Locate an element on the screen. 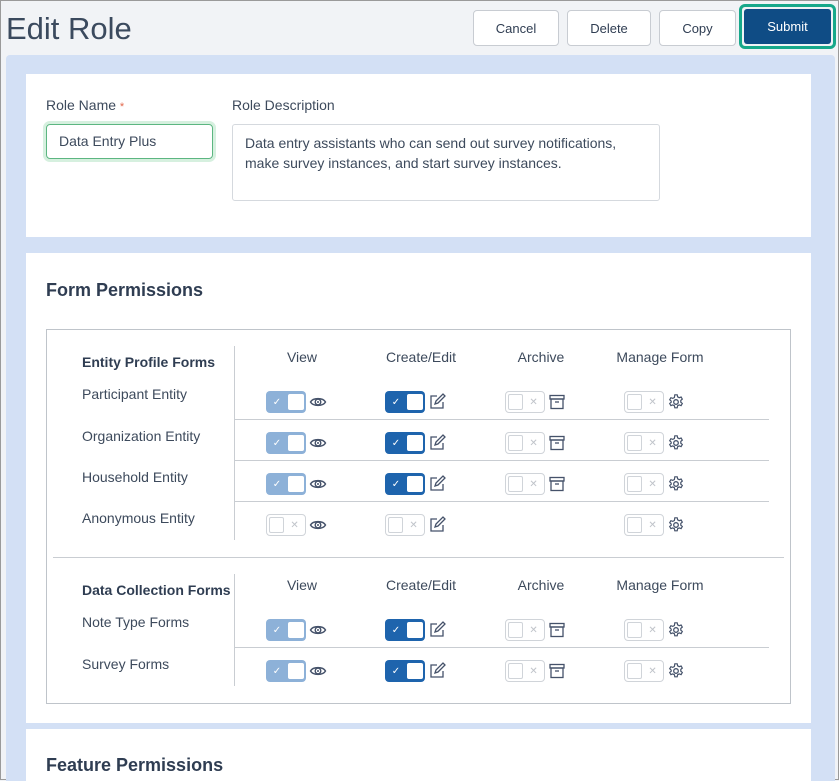 The width and height of the screenshot is (839, 781). row-label: Note Type Forms is located at coordinates (136, 622).